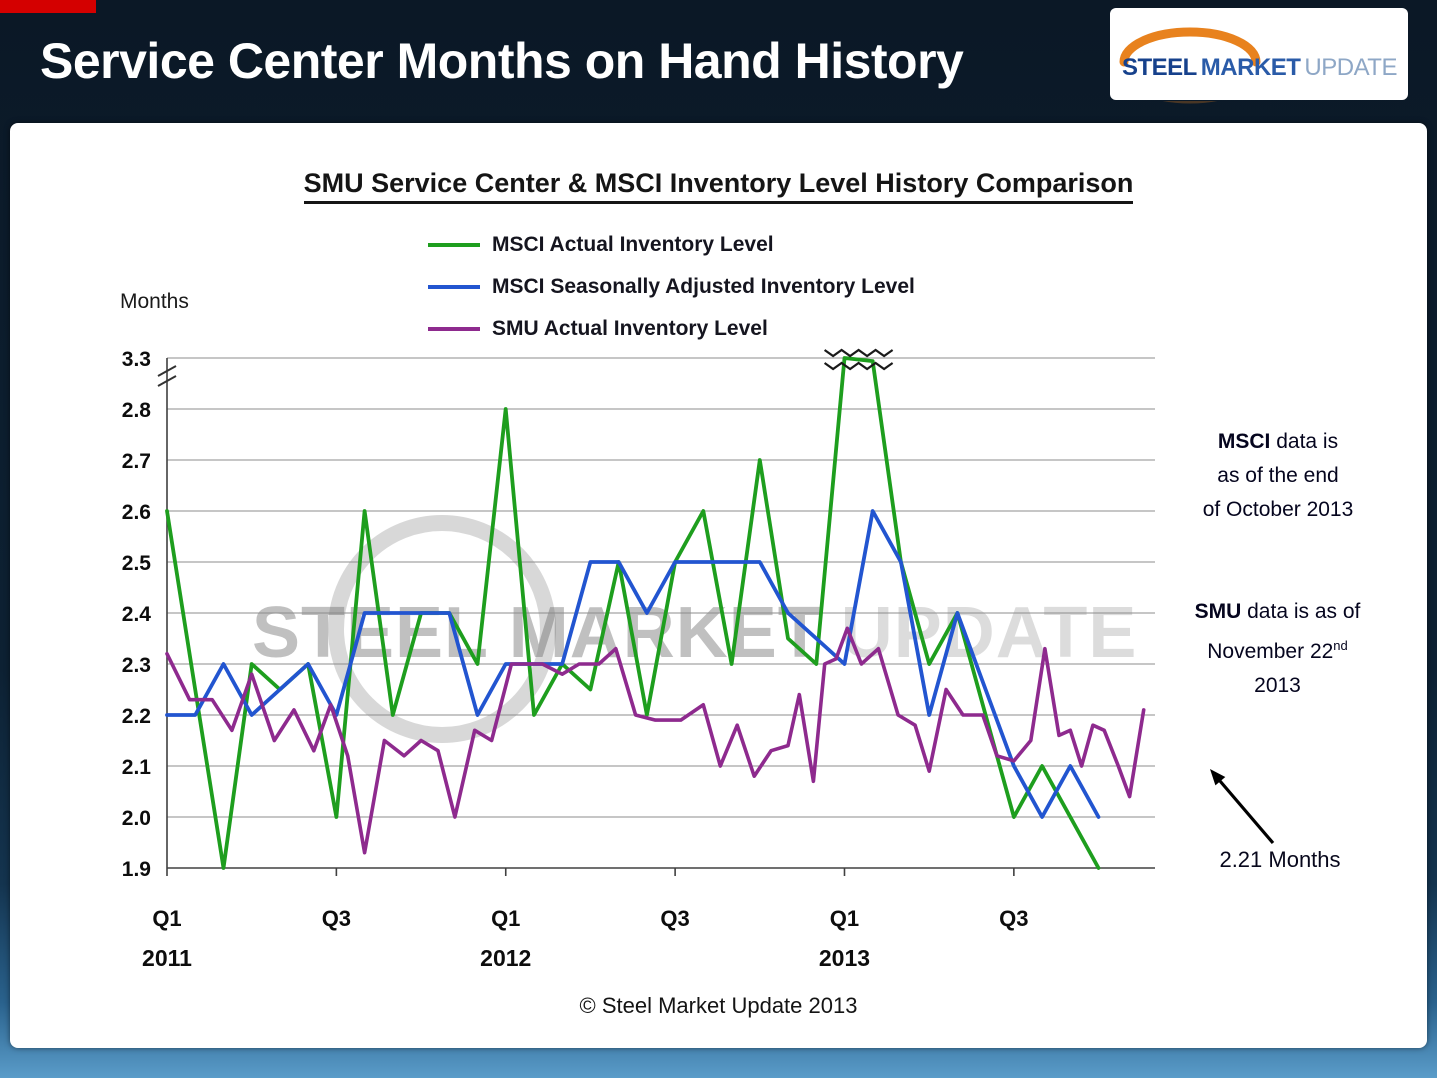 Image resolution: width=1437 pixels, height=1078 pixels. What do you see at coordinates (537, 633) in the screenshot?
I see `watermark-steel-market: STEEL MARKET` at bounding box center [537, 633].